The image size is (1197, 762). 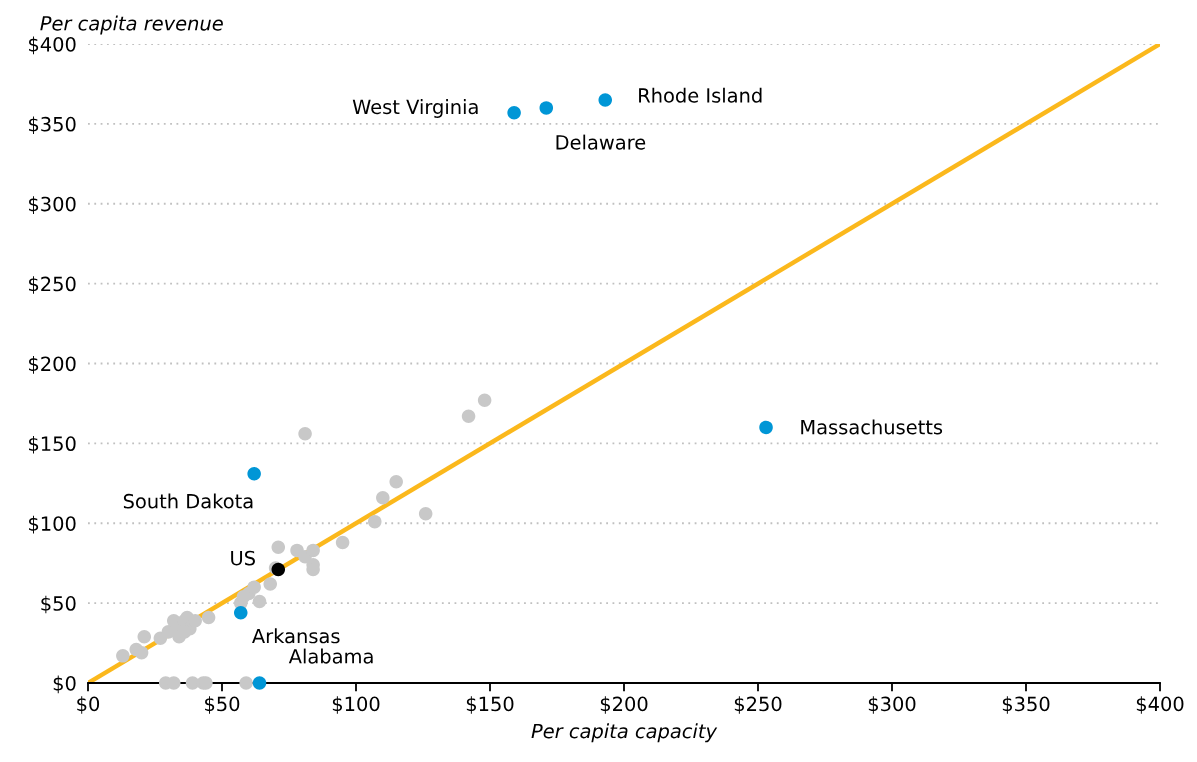 What do you see at coordinates (490, 705) in the screenshot?
I see `x-tick-label: $150` at bounding box center [490, 705].